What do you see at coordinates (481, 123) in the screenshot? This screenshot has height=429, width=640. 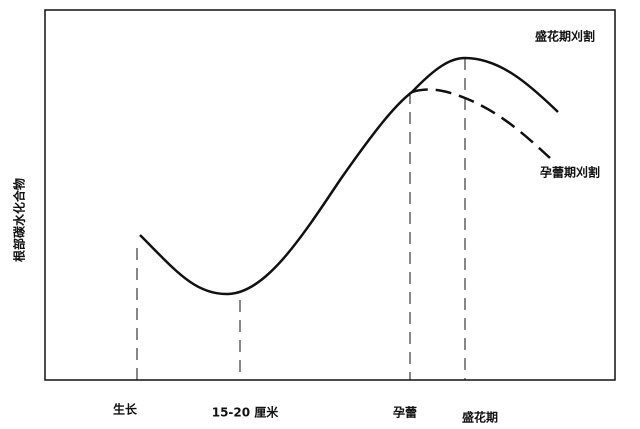 I see `bud-curve` at bounding box center [481, 123].